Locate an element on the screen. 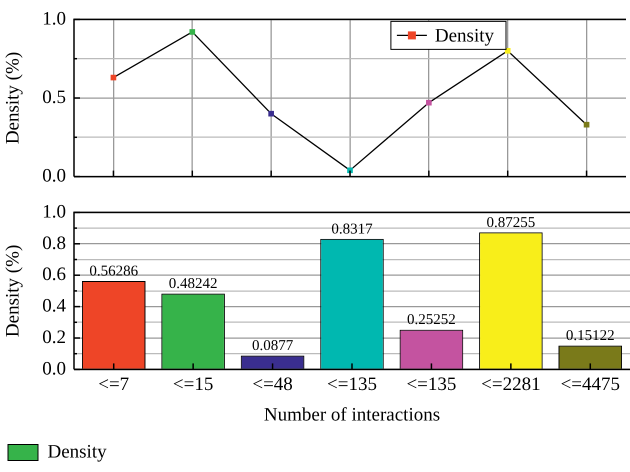  data-label: 0.0877 is located at coordinates (273, 346).